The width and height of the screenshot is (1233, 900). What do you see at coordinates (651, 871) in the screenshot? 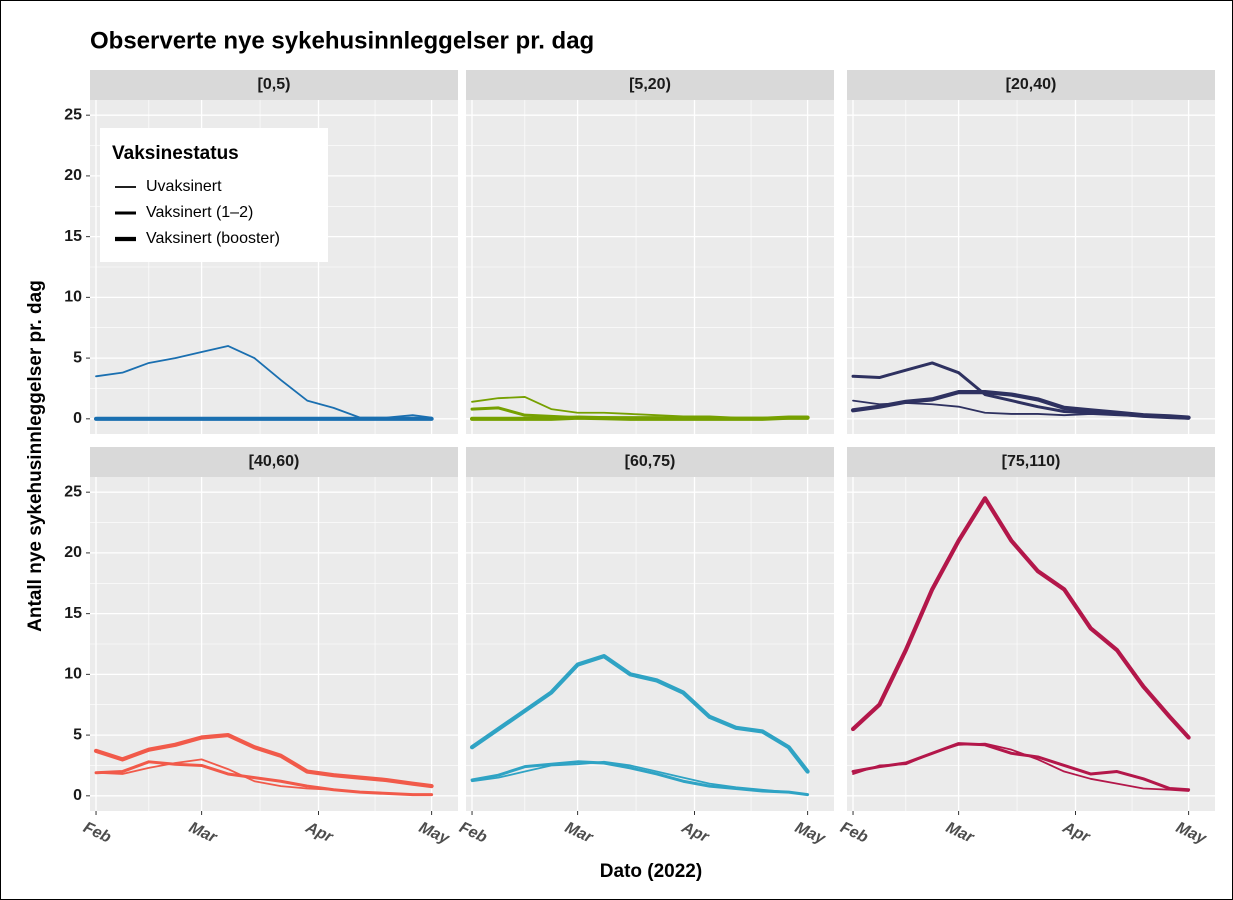
I see `x-axis-title: Dato (2022)` at bounding box center [651, 871].